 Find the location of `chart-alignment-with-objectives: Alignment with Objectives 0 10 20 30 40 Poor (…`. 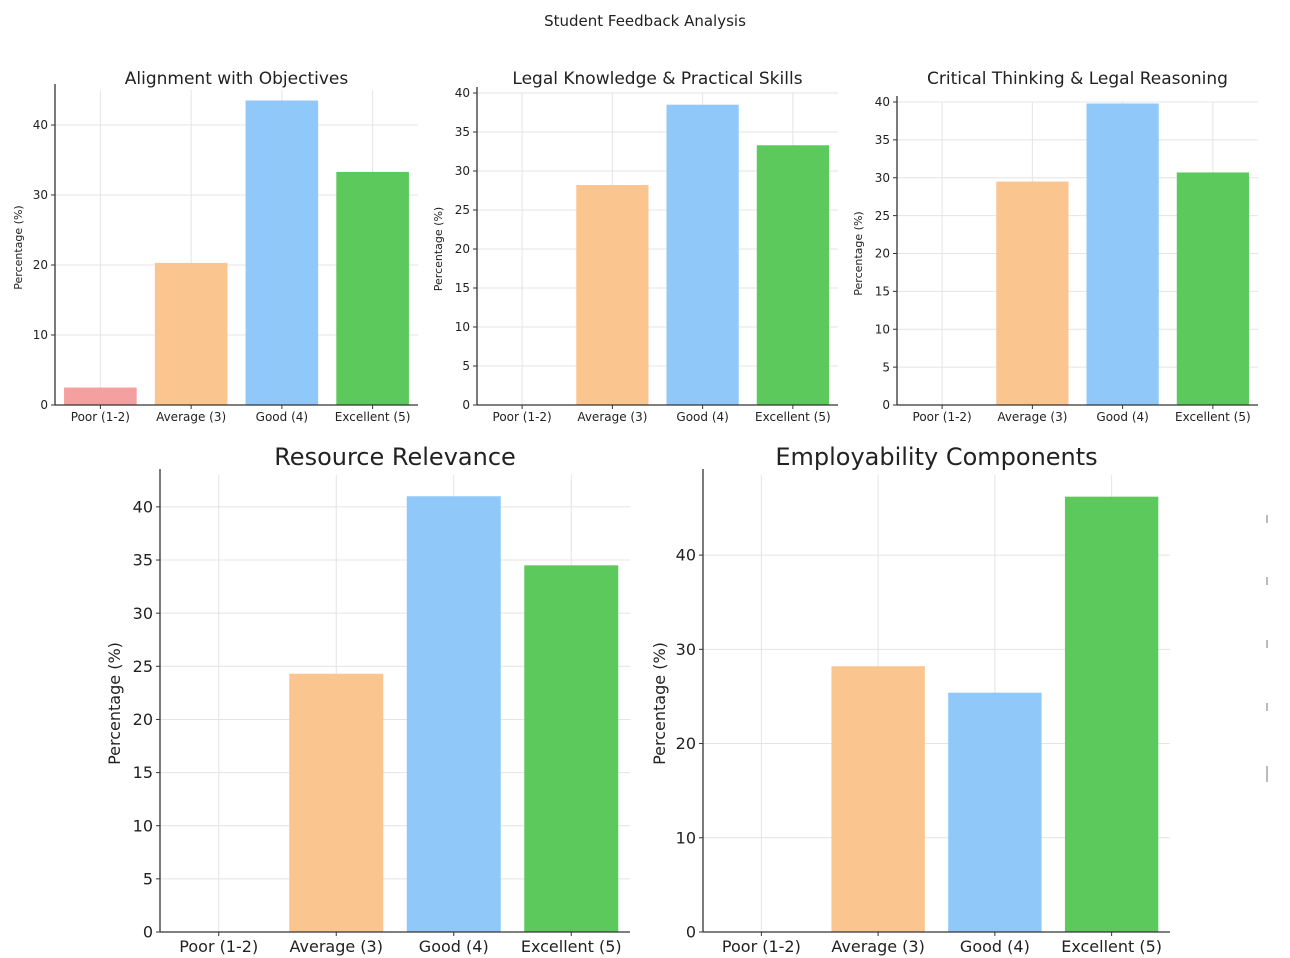

chart-alignment-with-objectives: Alignment with Objectives 0 10 20 30 40 Poor (… is located at coordinates (215, 246).